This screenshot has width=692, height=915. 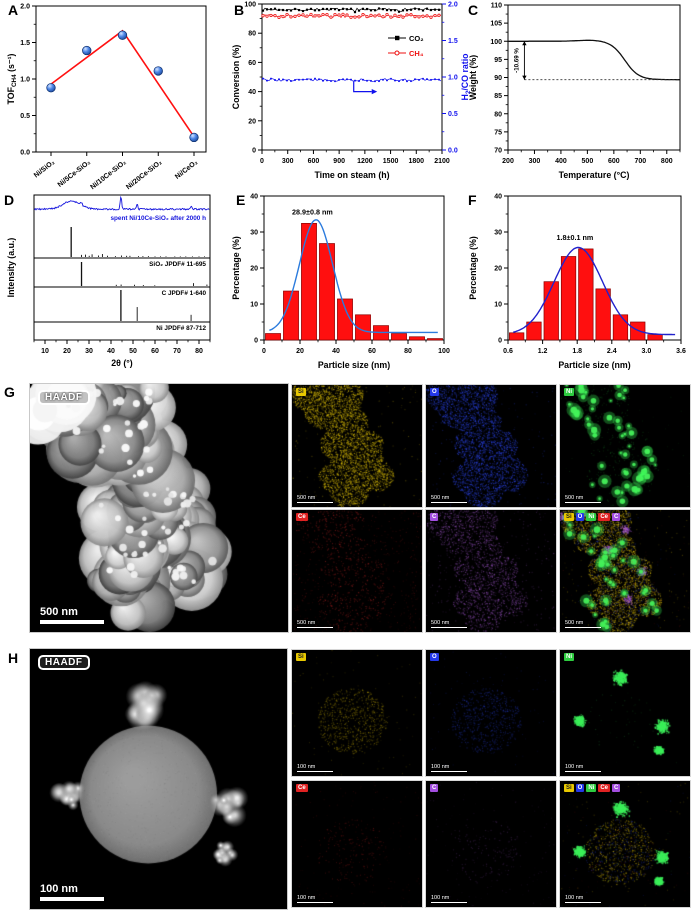 I want to click on x-tick-label: 80, so click(x=199, y=351).